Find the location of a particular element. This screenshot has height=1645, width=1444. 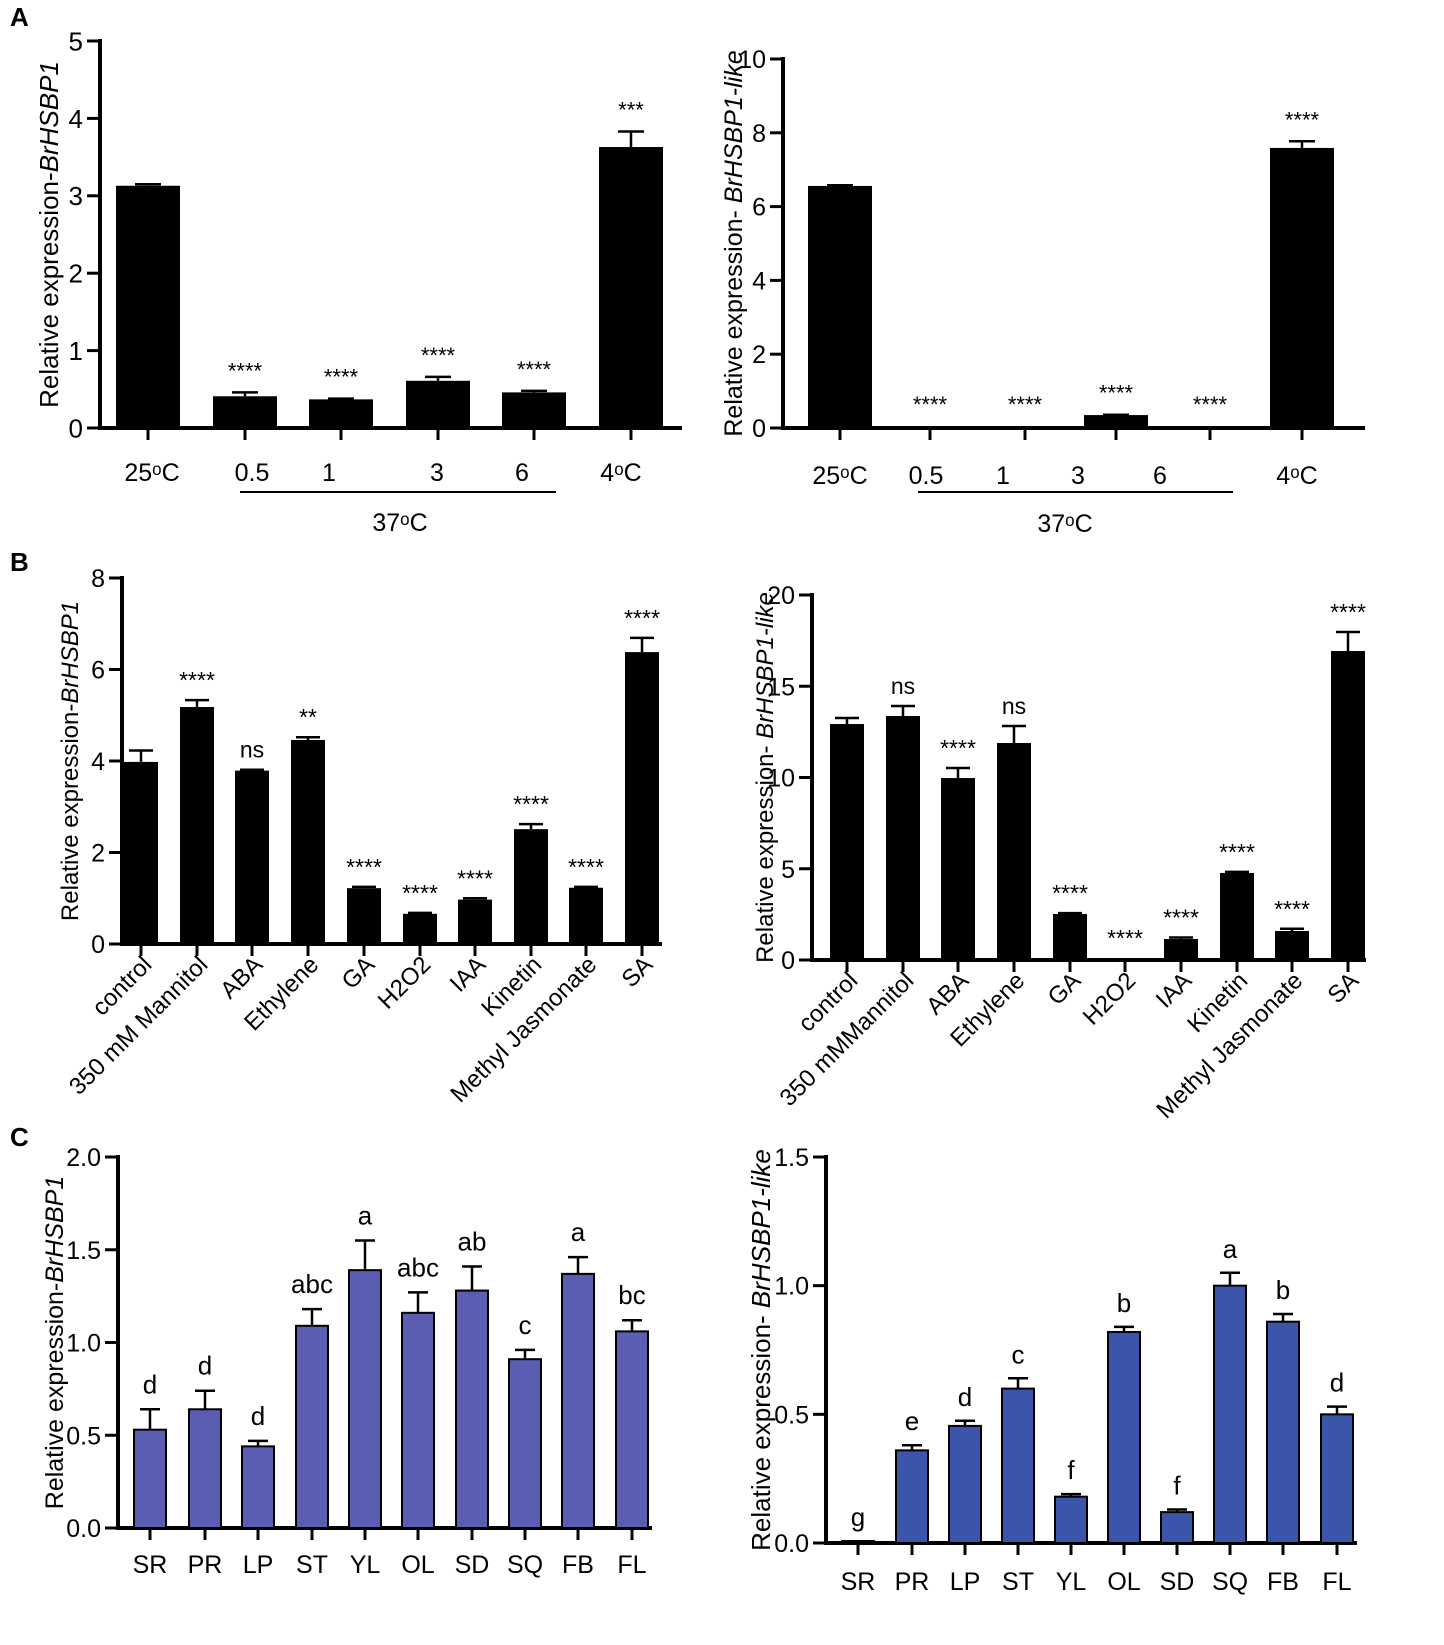

significance-label: c is located at coordinates (525, 1325).